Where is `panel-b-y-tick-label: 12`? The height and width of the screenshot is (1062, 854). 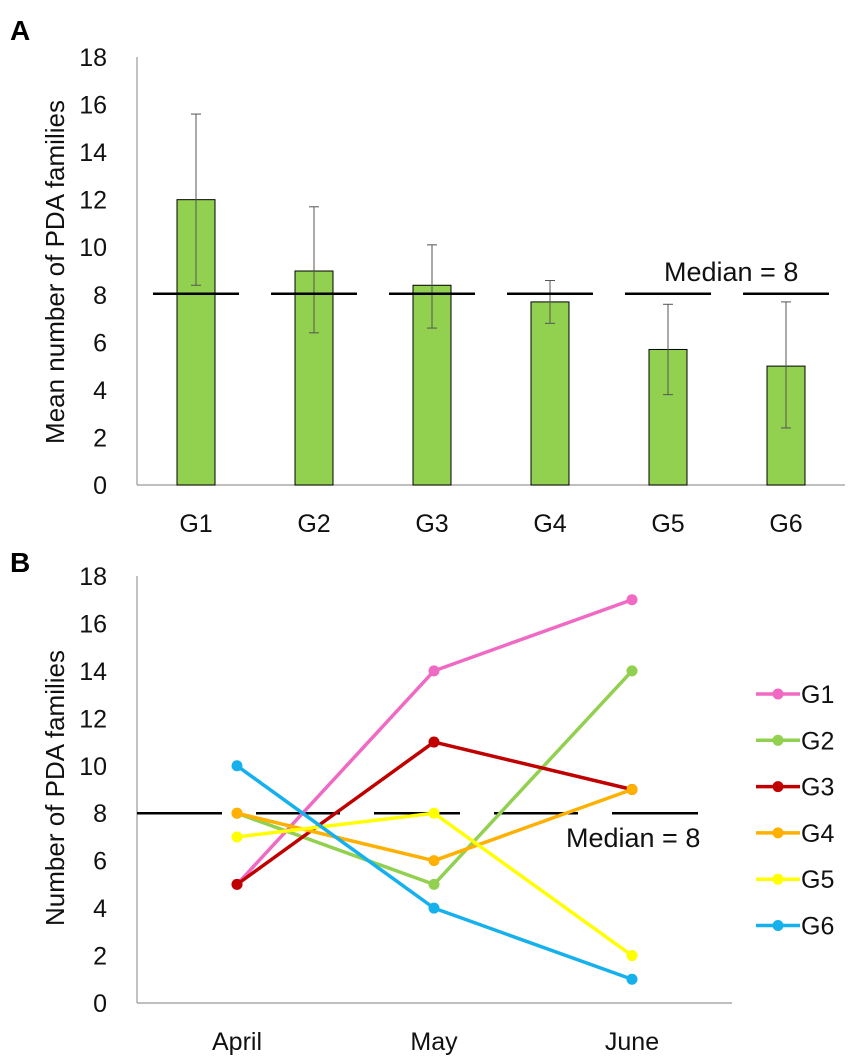 panel-b-y-tick-label: 12 is located at coordinates (93, 719).